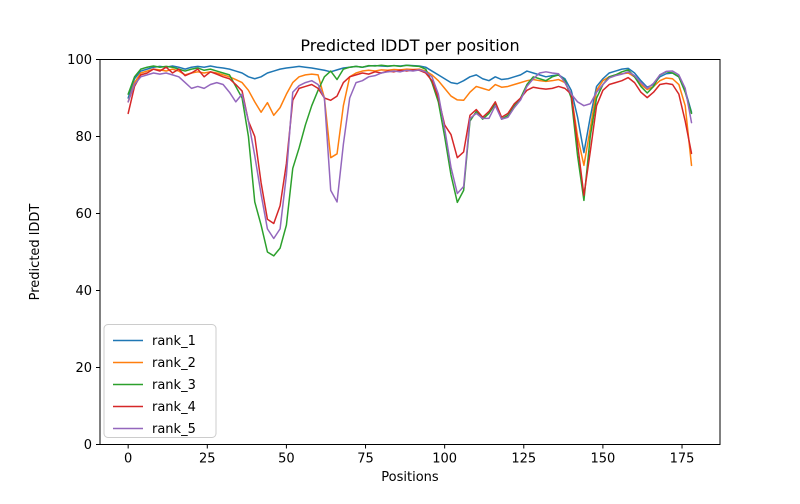  What do you see at coordinates (174, 407) in the screenshot?
I see `legend-label-rank_4: rank_4` at bounding box center [174, 407].